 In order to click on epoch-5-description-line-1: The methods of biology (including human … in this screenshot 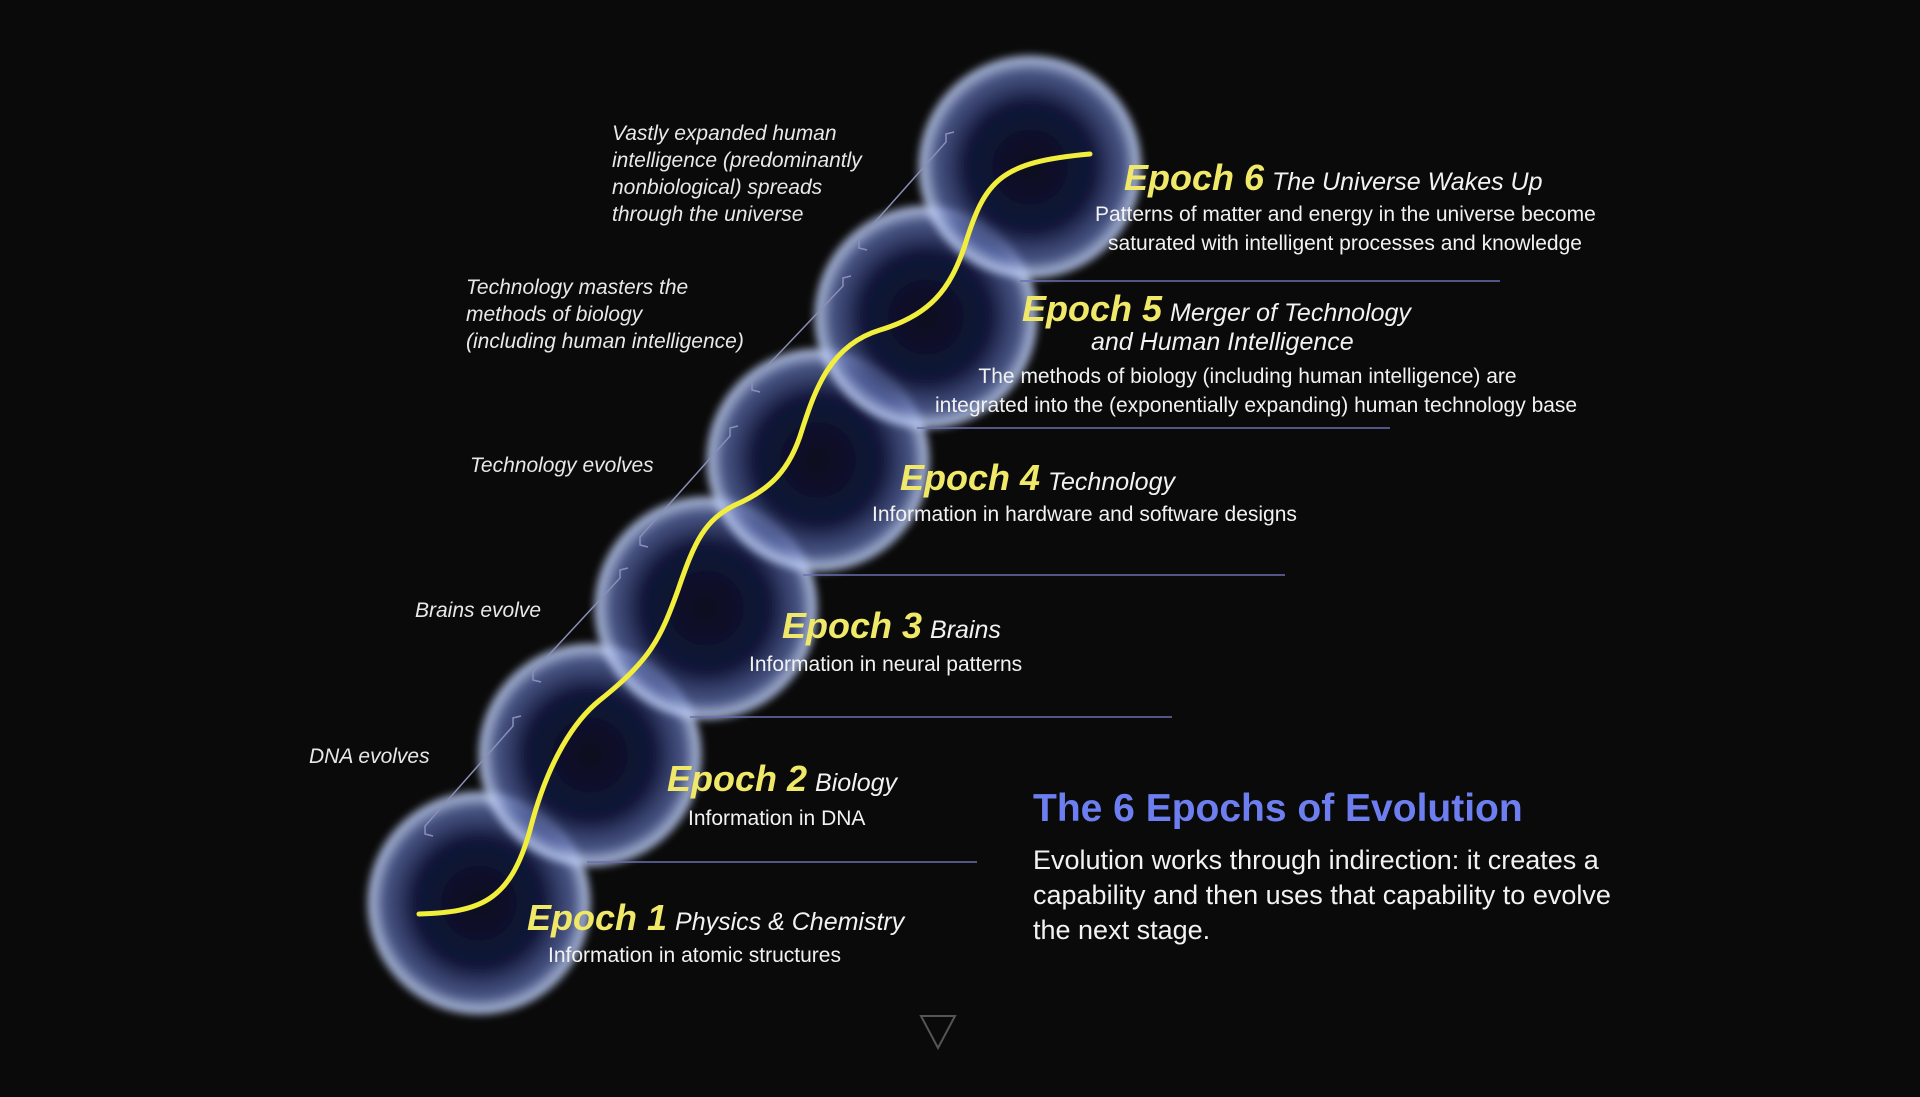, I will do `click(1247, 376)`.